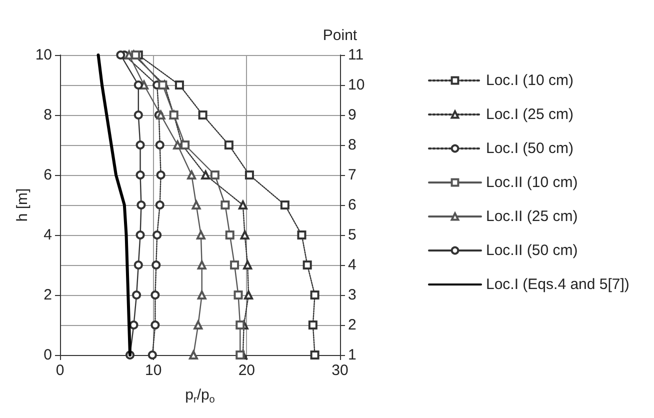  I want to click on legend-label: Loc.I (50 cm), so click(530, 148).